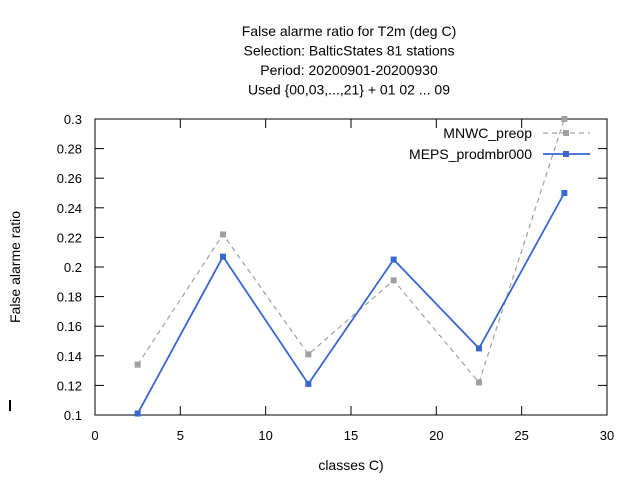 The image size is (640, 480). I want to click on y-axis-label: False alarme ratio, so click(15, 267).